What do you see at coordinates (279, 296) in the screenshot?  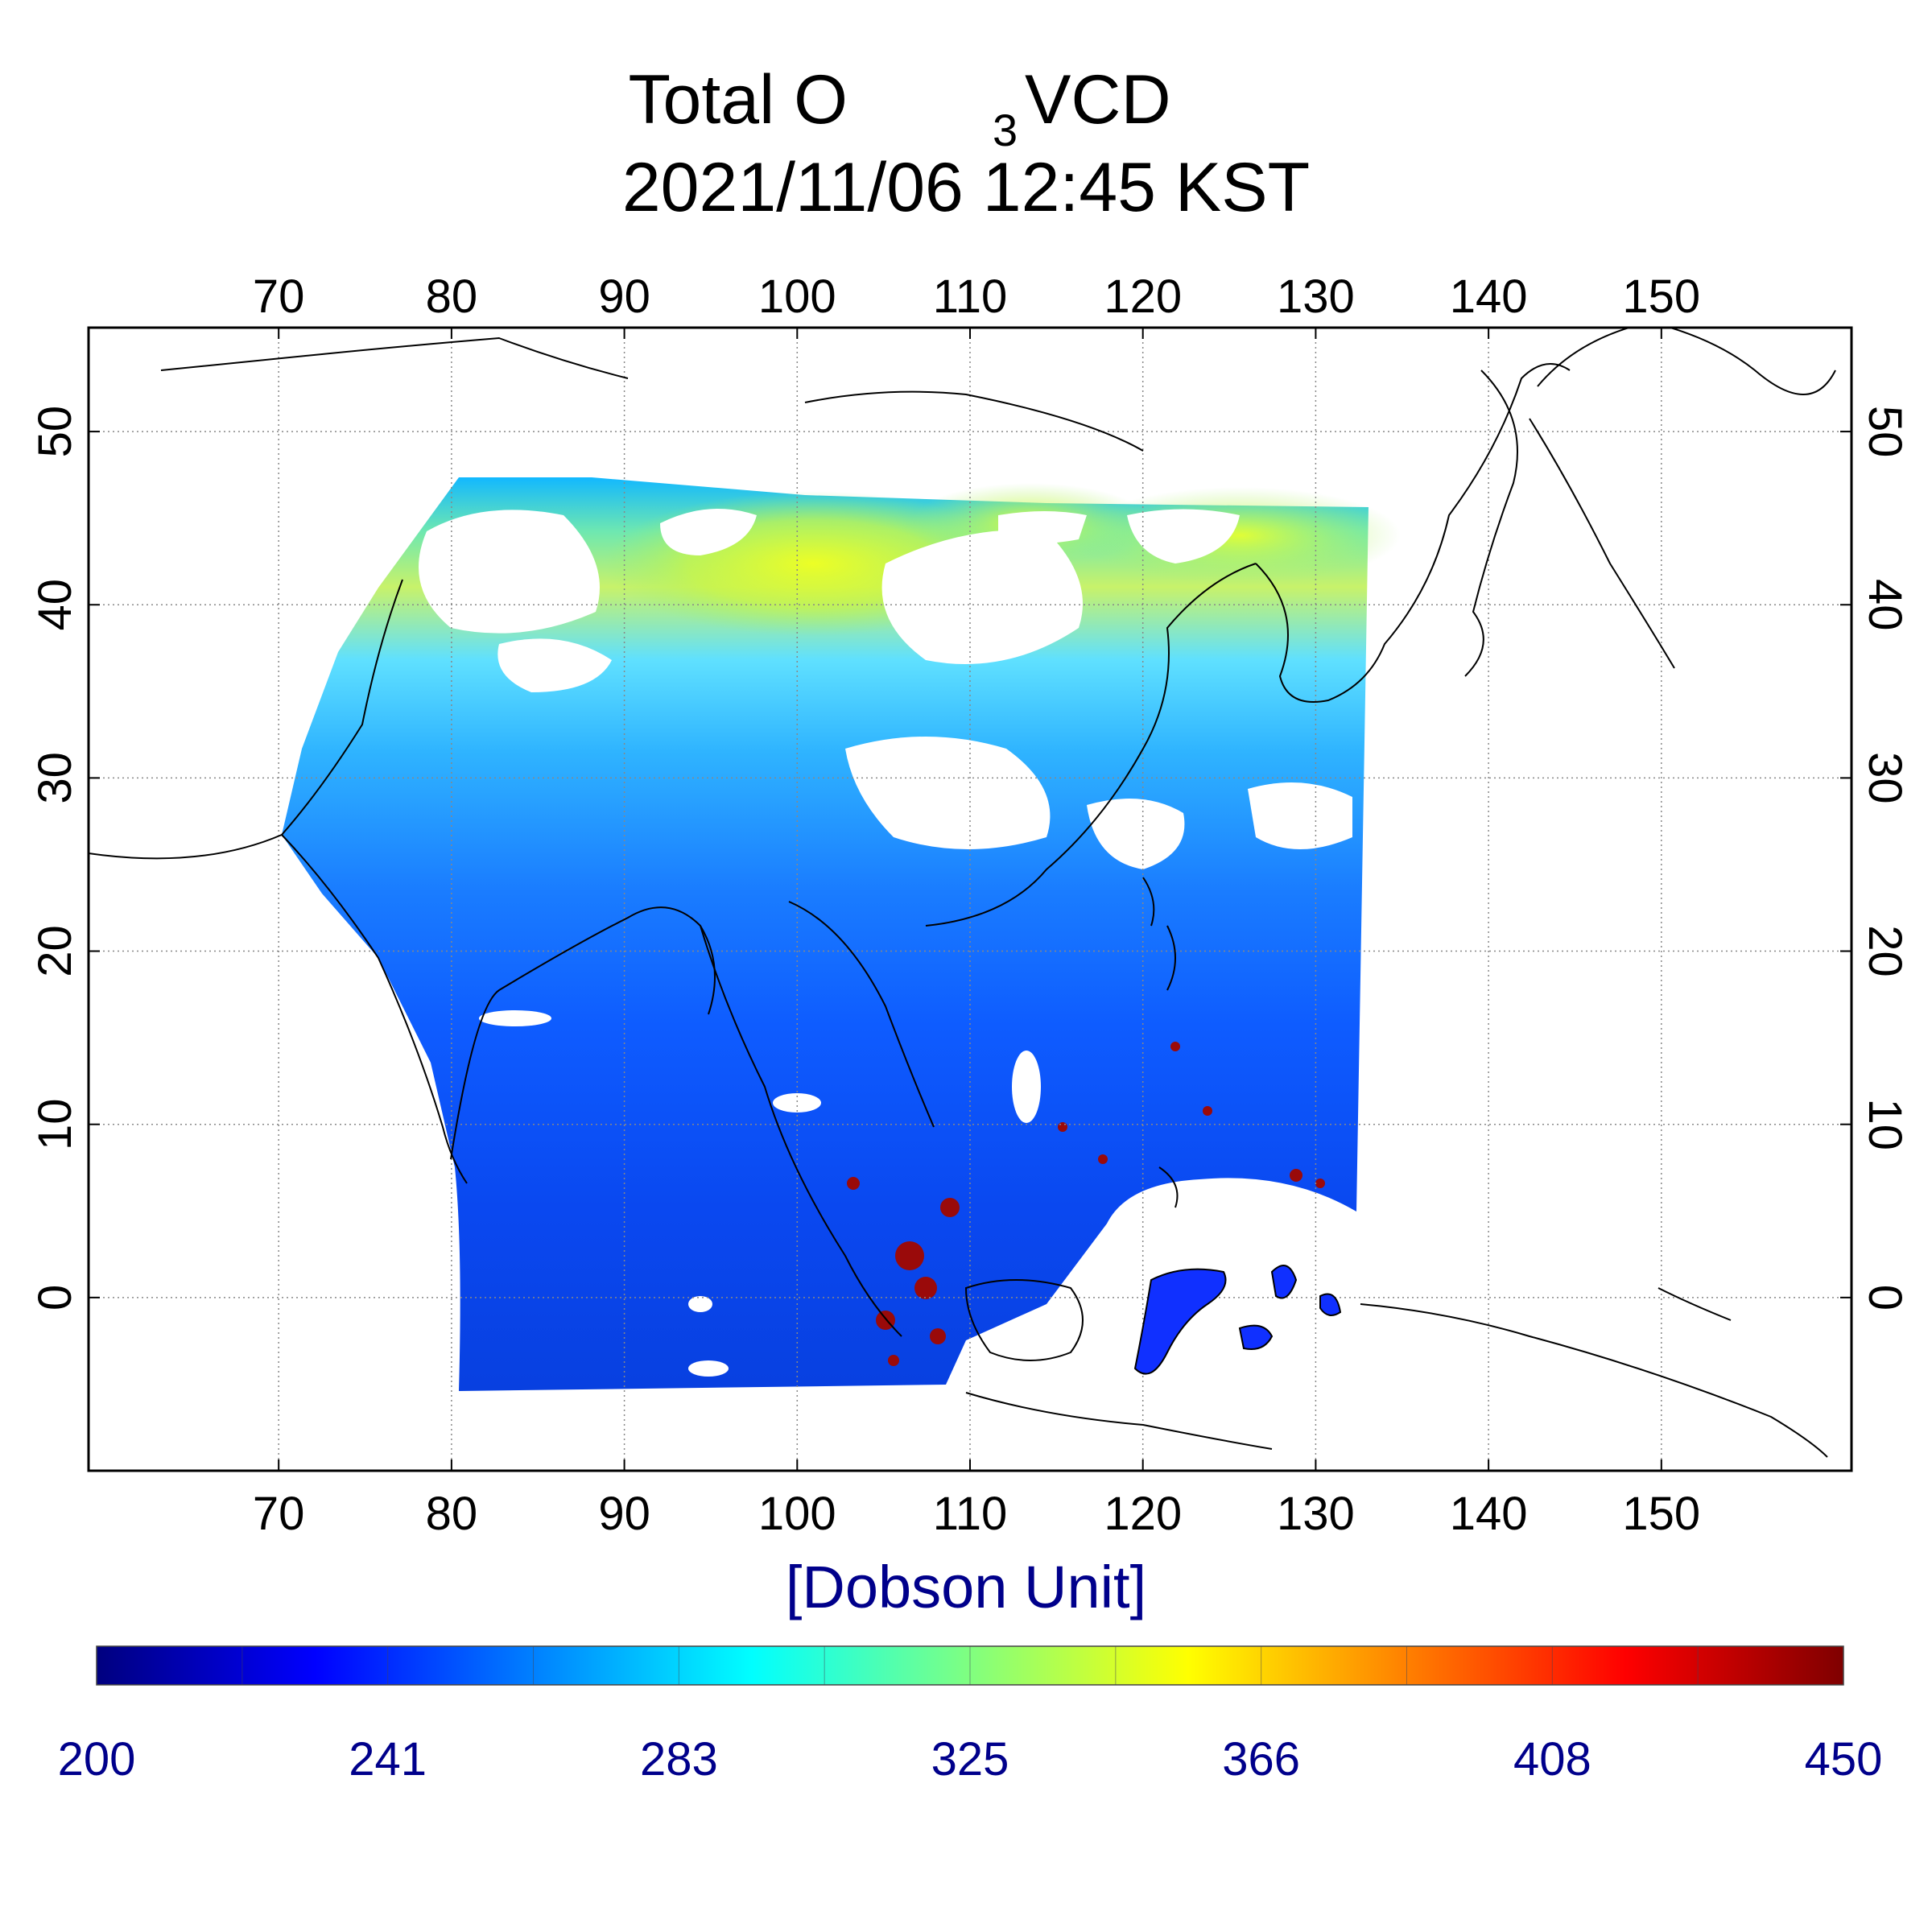 I see `lon-tick-label-top: 70` at bounding box center [279, 296].